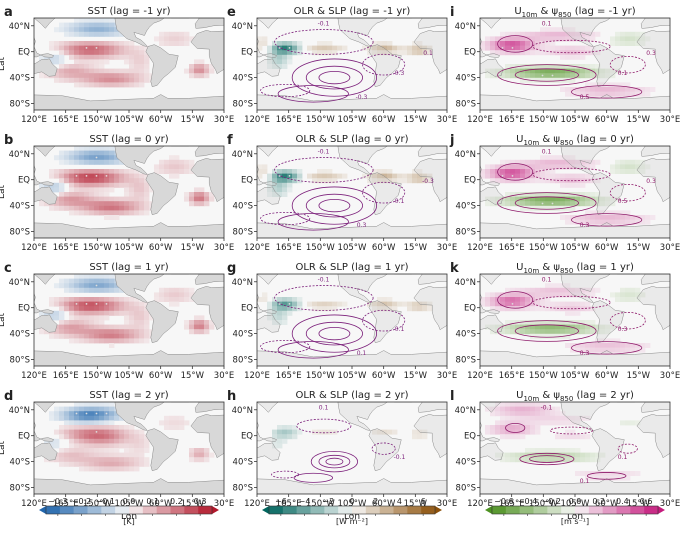  What do you see at coordinates (247, 181) in the screenshot?
I see `y-tick-label: EQ` at bounding box center [247, 181].